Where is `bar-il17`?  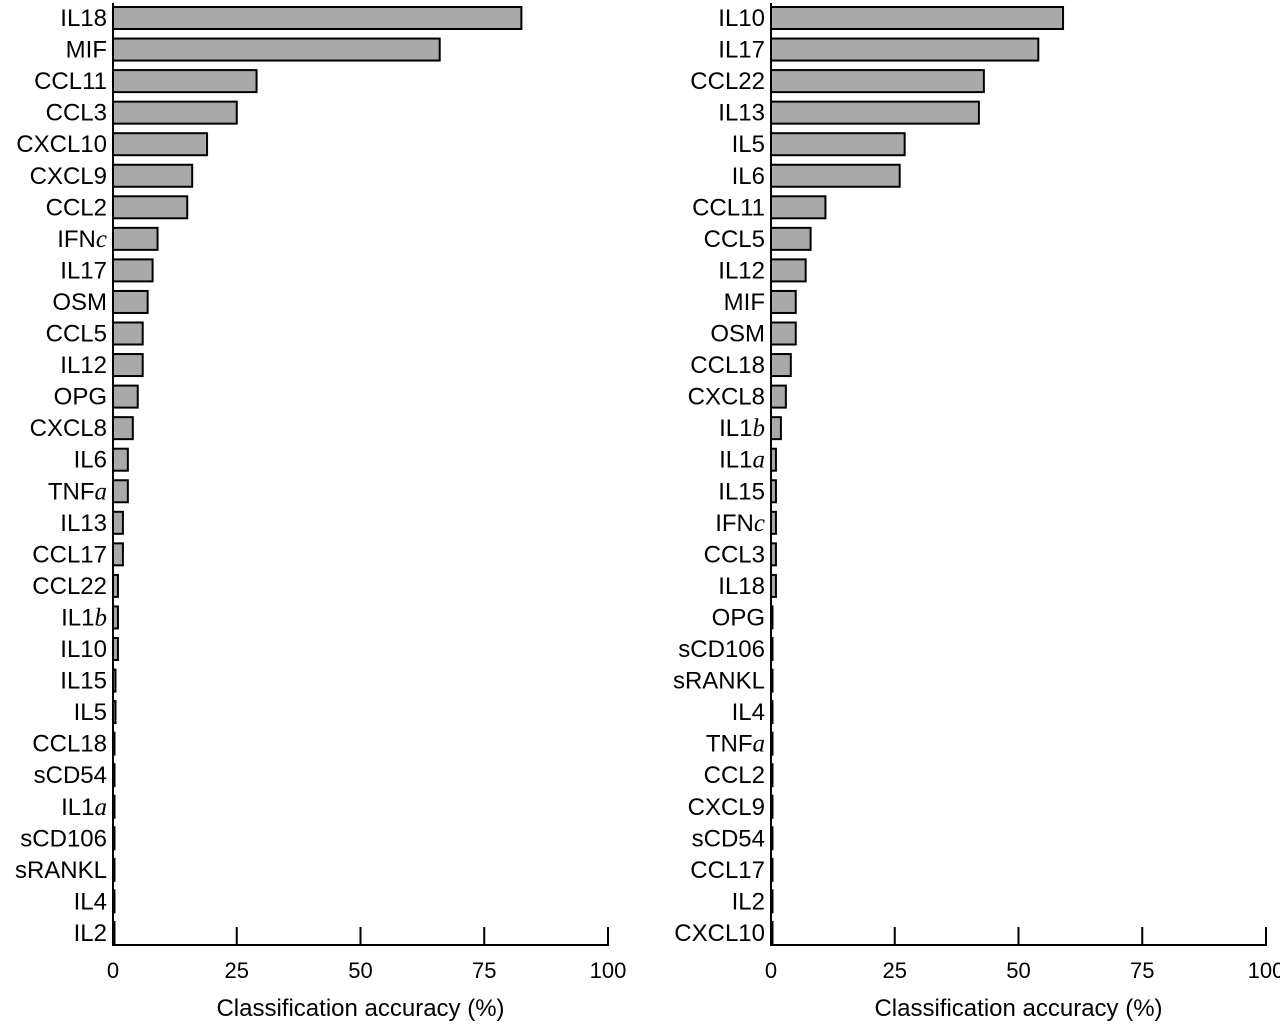 bar-il17 is located at coordinates (905, 49).